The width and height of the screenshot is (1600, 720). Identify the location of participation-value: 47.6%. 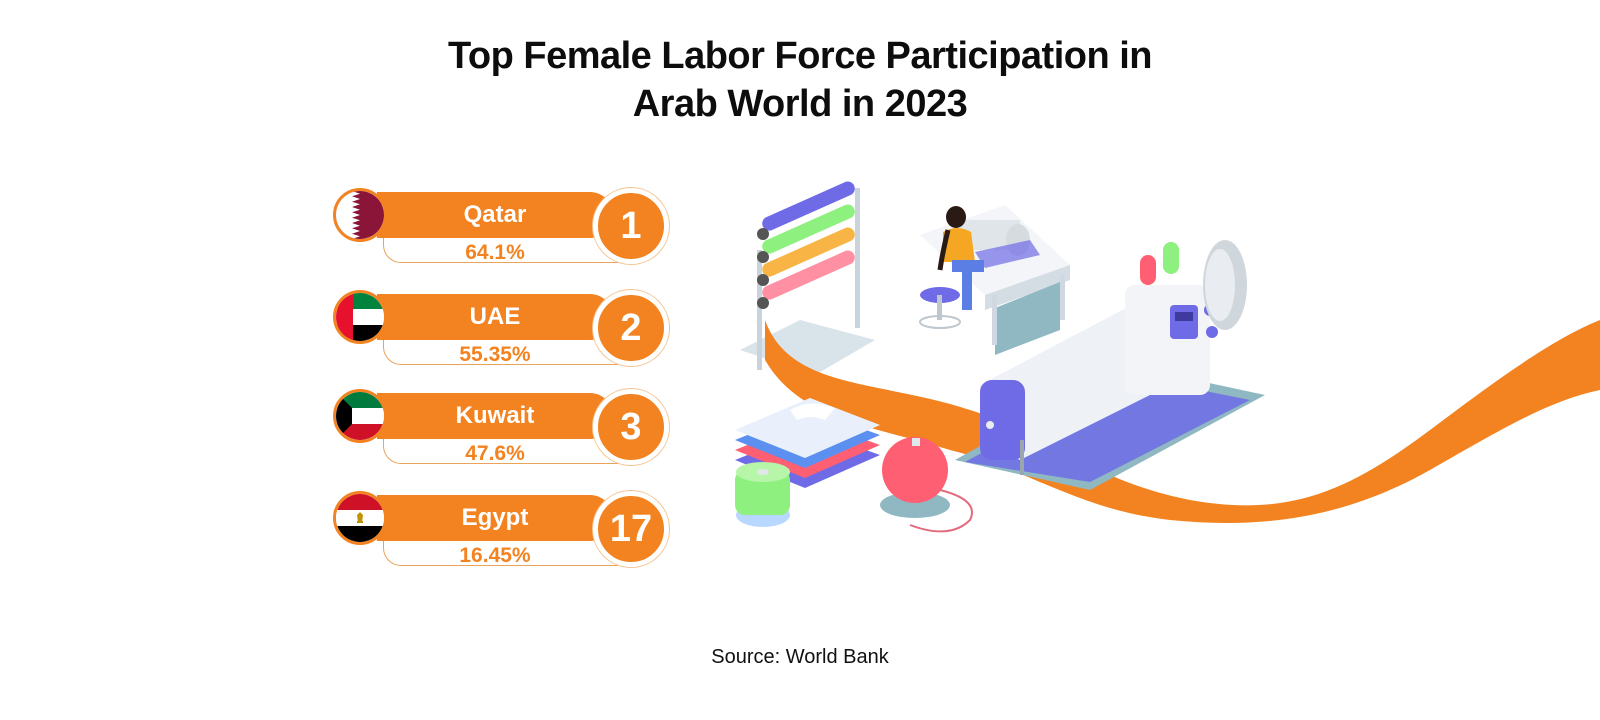
(495, 453).